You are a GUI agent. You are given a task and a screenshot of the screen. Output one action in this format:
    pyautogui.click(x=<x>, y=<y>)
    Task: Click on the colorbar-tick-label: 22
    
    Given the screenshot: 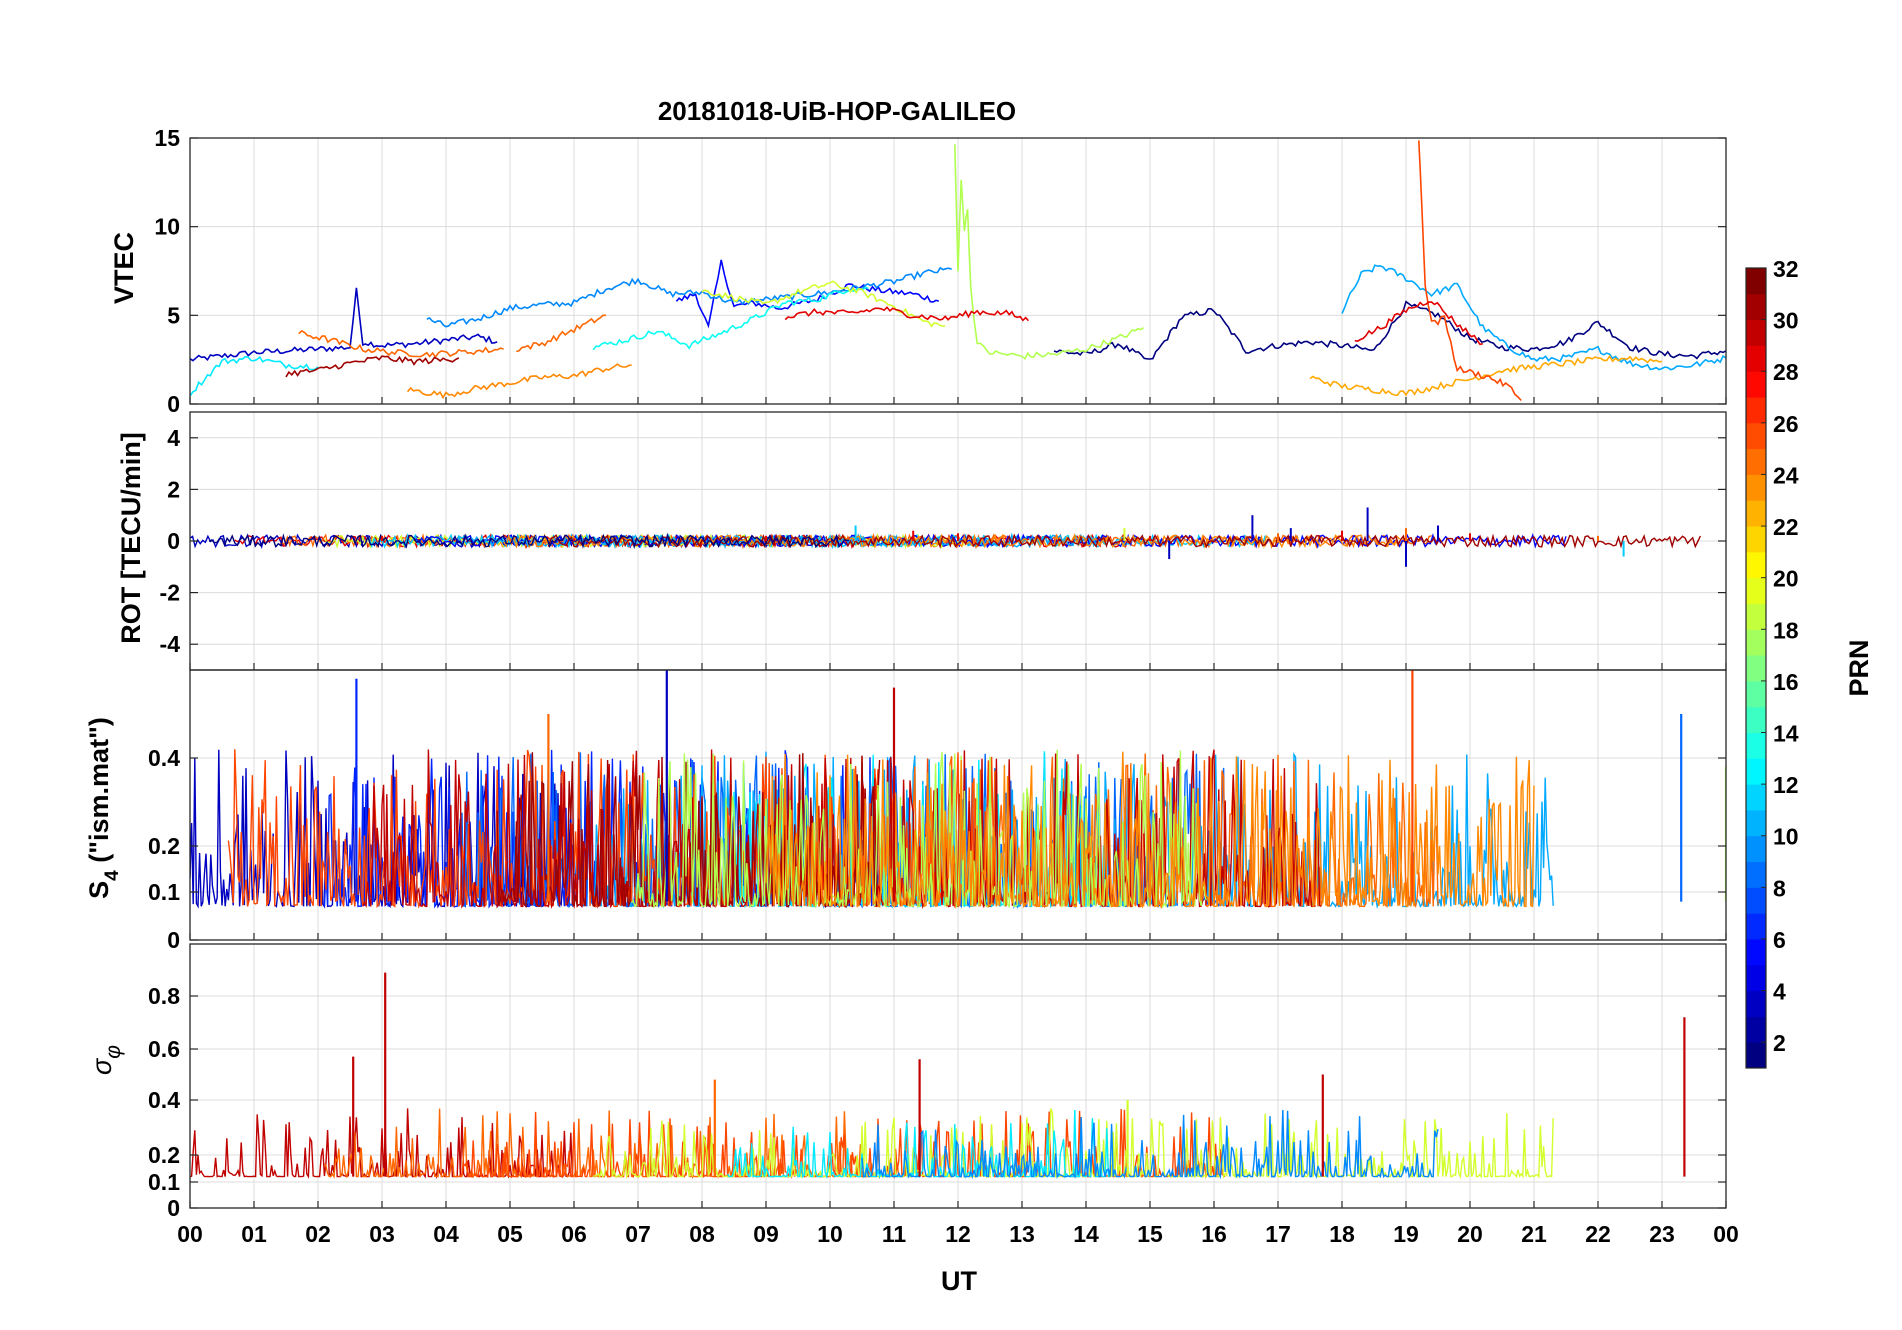 What is the action you would take?
    pyautogui.click(x=1786, y=527)
    